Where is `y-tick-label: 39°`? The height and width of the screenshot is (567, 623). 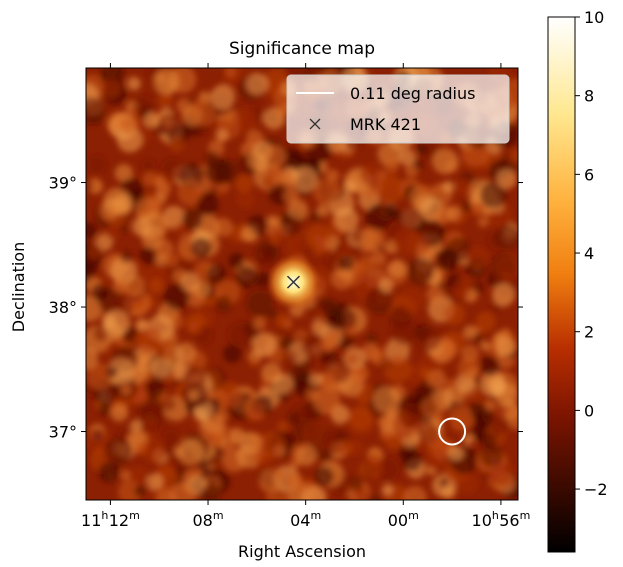
y-tick-label: 39° is located at coordinates (63, 183).